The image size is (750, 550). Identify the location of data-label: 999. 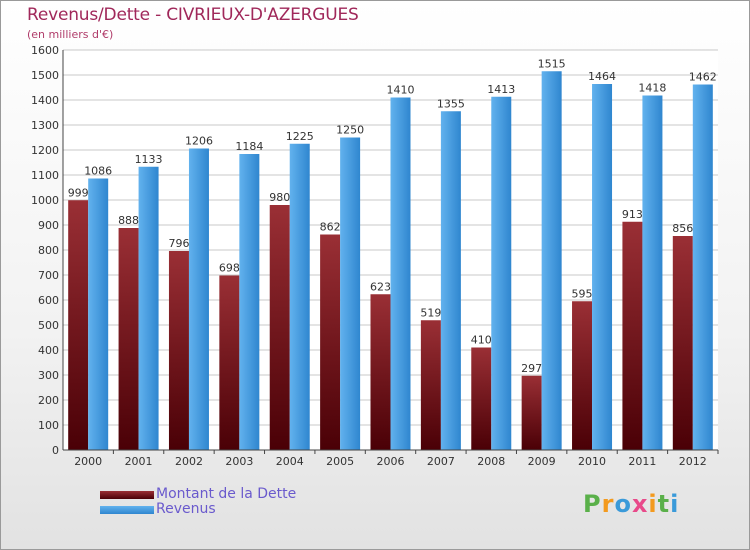
(78, 192).